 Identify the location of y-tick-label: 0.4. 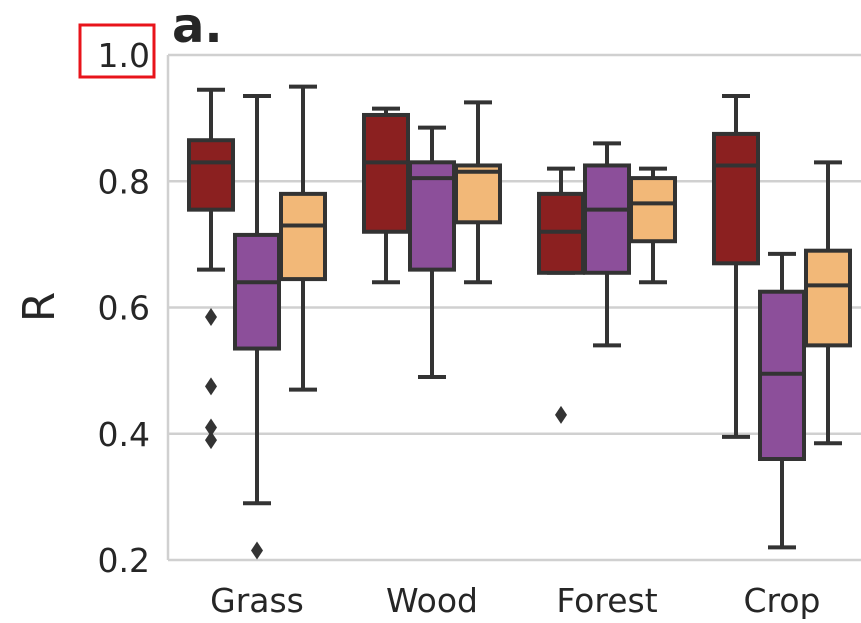
(124, 434).